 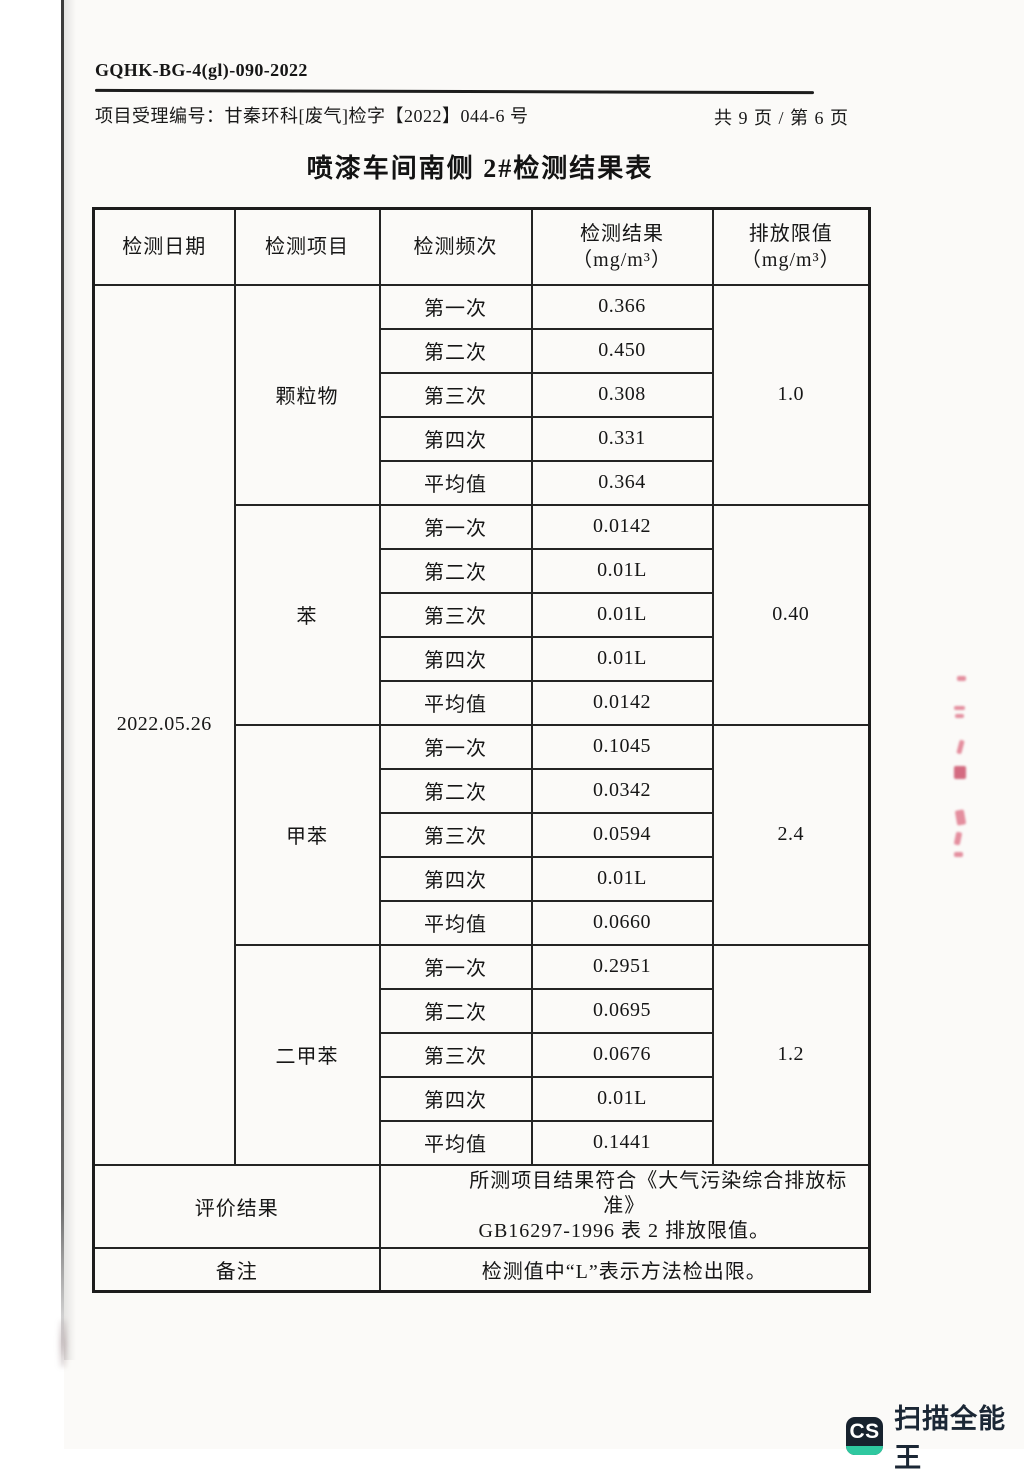 I want to click on table-row: 第二次 0.0342, so click(x=482, y=790).